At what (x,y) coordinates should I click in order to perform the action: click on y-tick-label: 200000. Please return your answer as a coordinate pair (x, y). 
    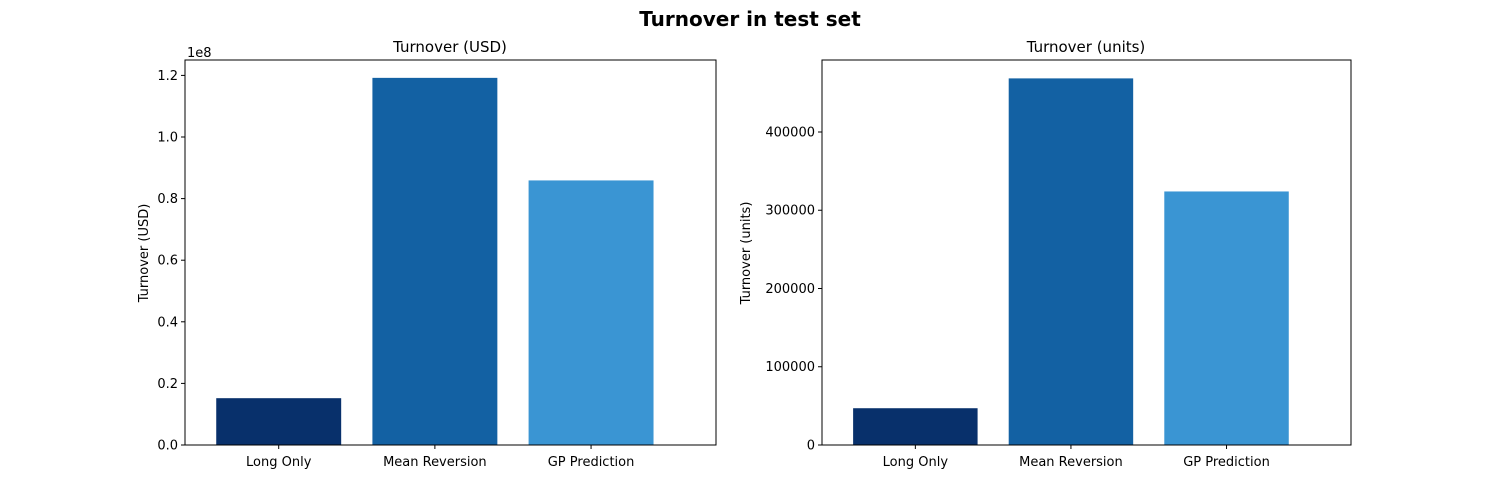
    Looking at the image, I should click on (790, 289).